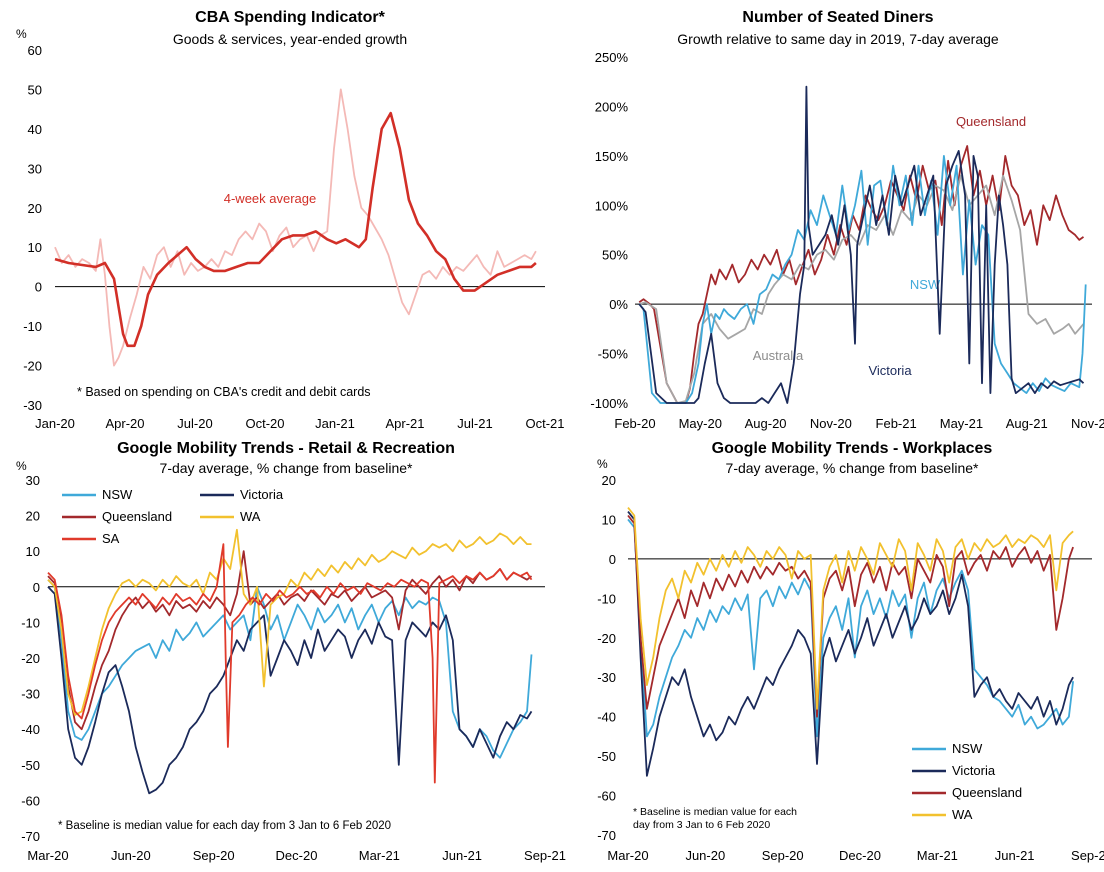  I want to click on legend-label-nsw: NSW, so click(967, 748).